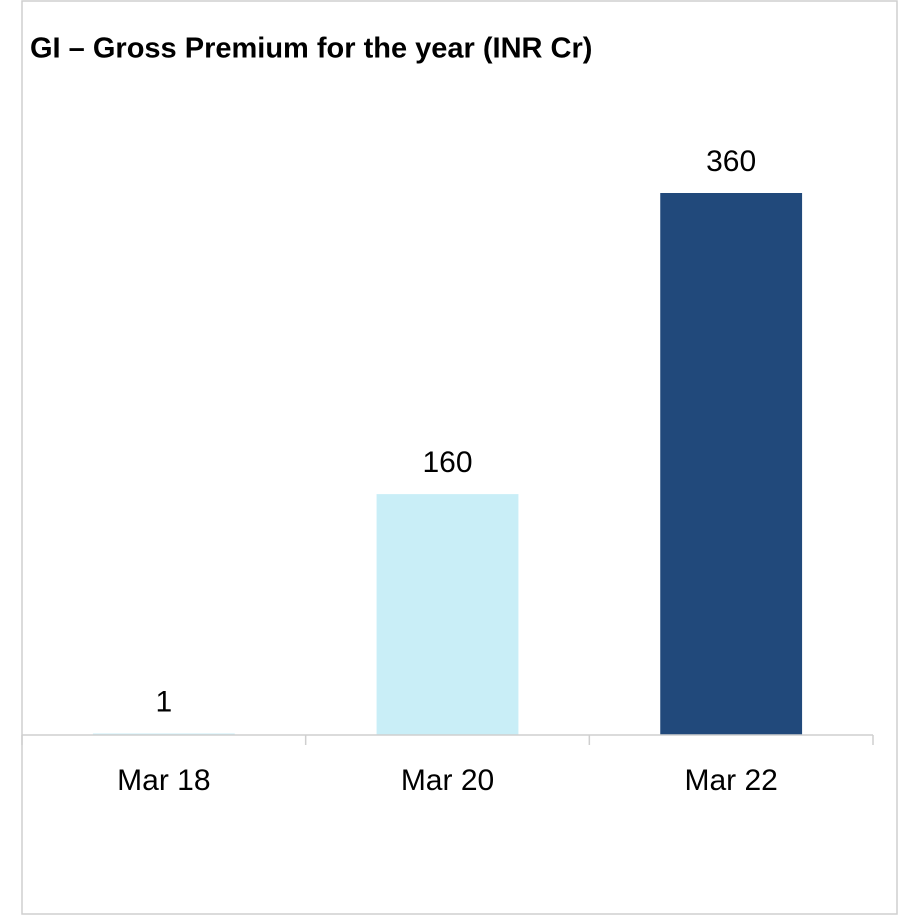  Describe the element at coordinates (730, 780) in the screenshot. I see `x-tick-label: Mar 22` at that location.